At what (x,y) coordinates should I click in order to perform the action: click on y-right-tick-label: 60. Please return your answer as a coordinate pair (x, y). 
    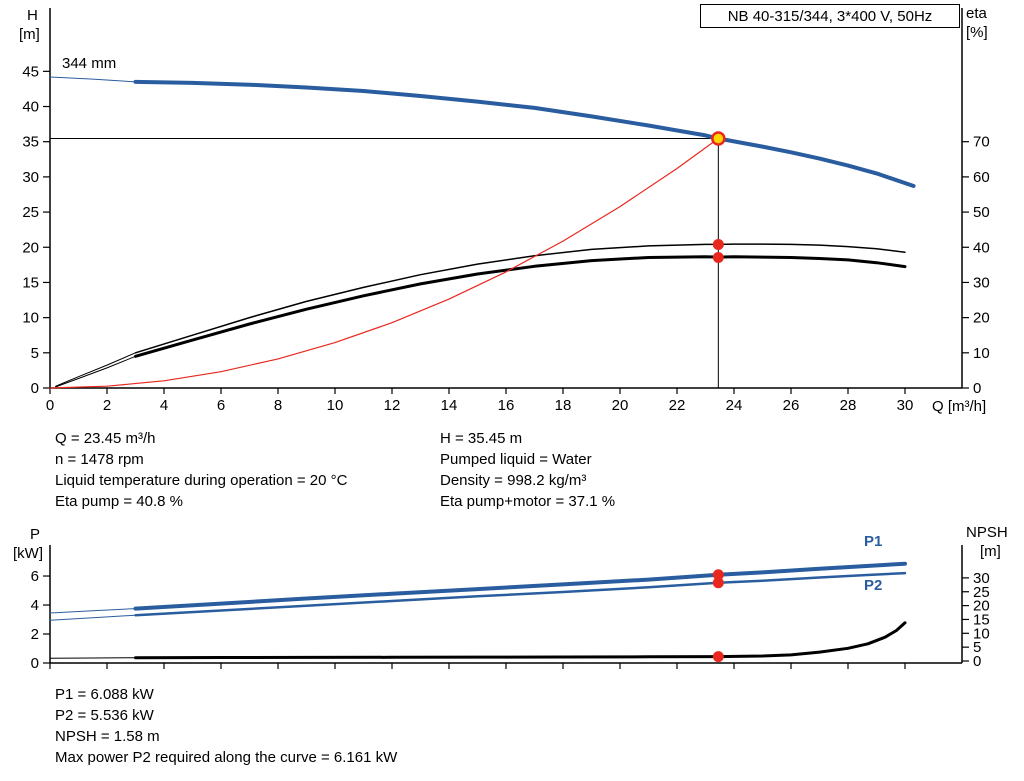
    Looking at the image, I should click on (981, 177).